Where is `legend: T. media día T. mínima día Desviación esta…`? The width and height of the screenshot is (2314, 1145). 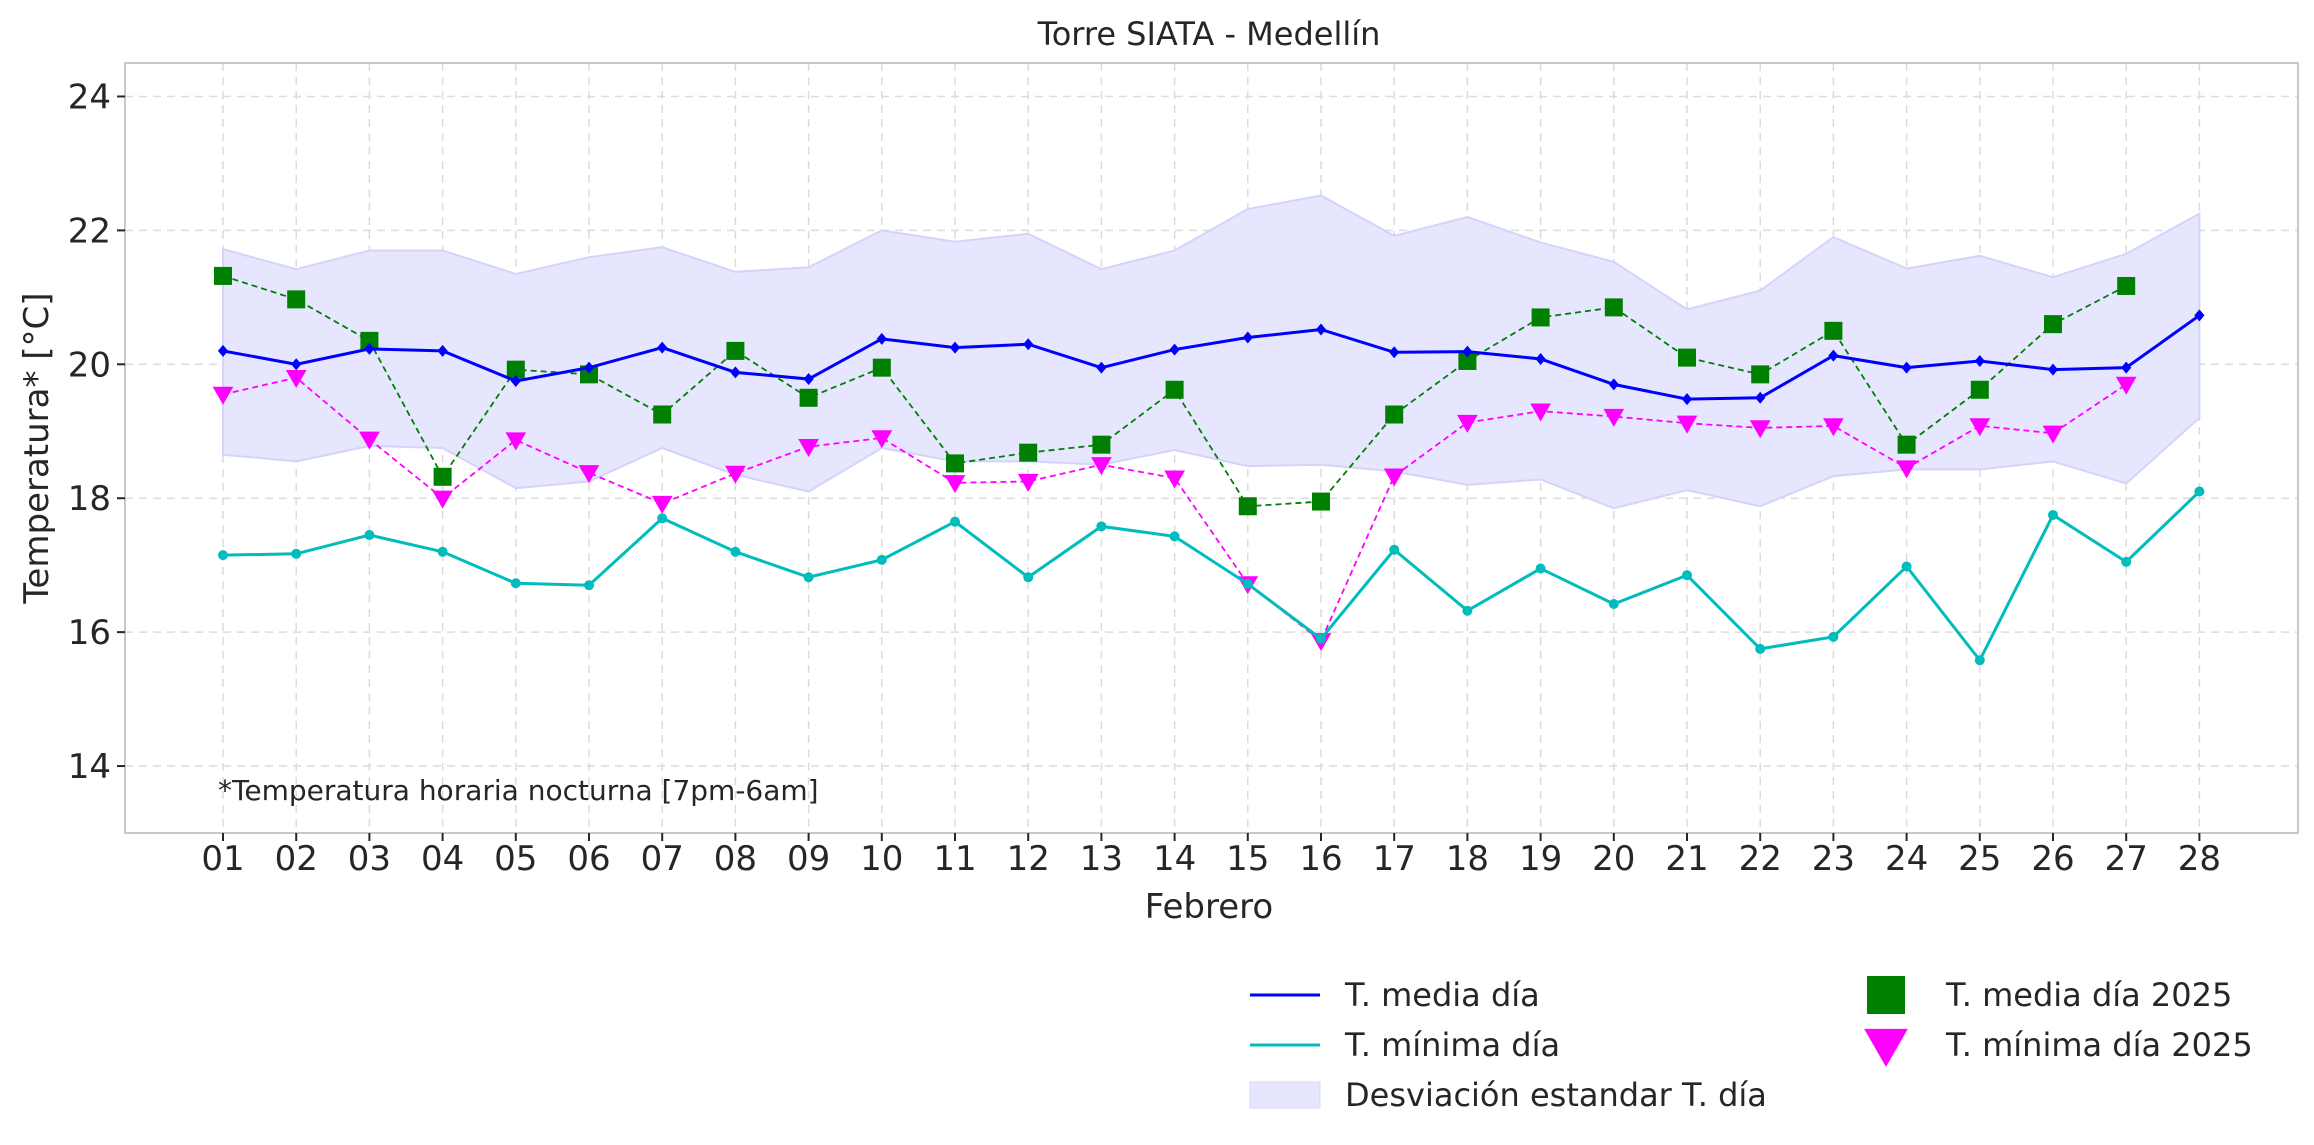 legend: T. media día T. mínima día Desviación esta… is located at coordinates (1751, 1045).